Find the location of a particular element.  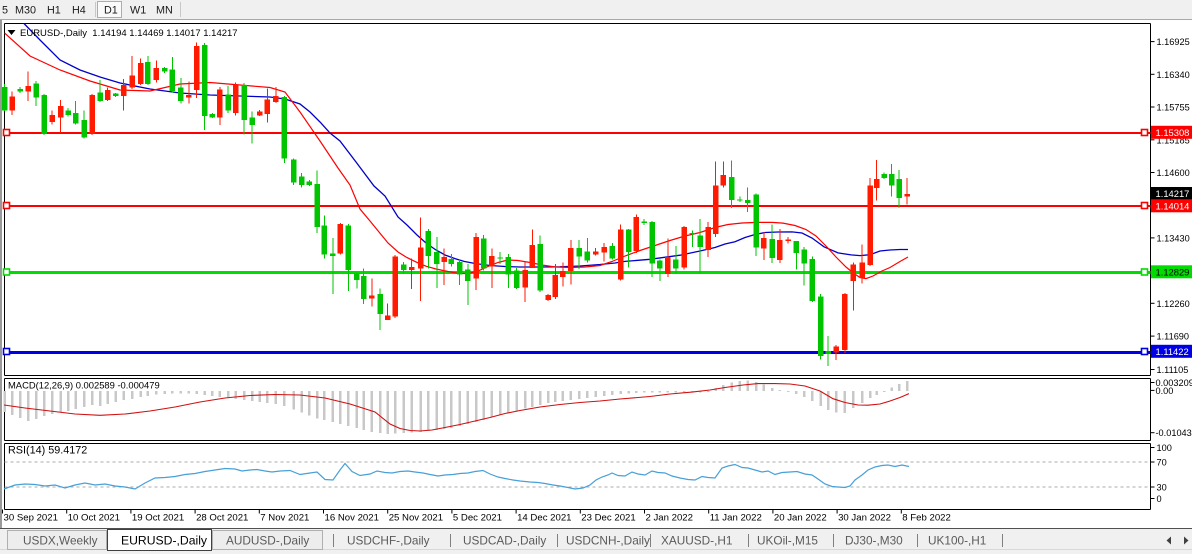

svg-text: 5 is located at coordinates (5, 11).